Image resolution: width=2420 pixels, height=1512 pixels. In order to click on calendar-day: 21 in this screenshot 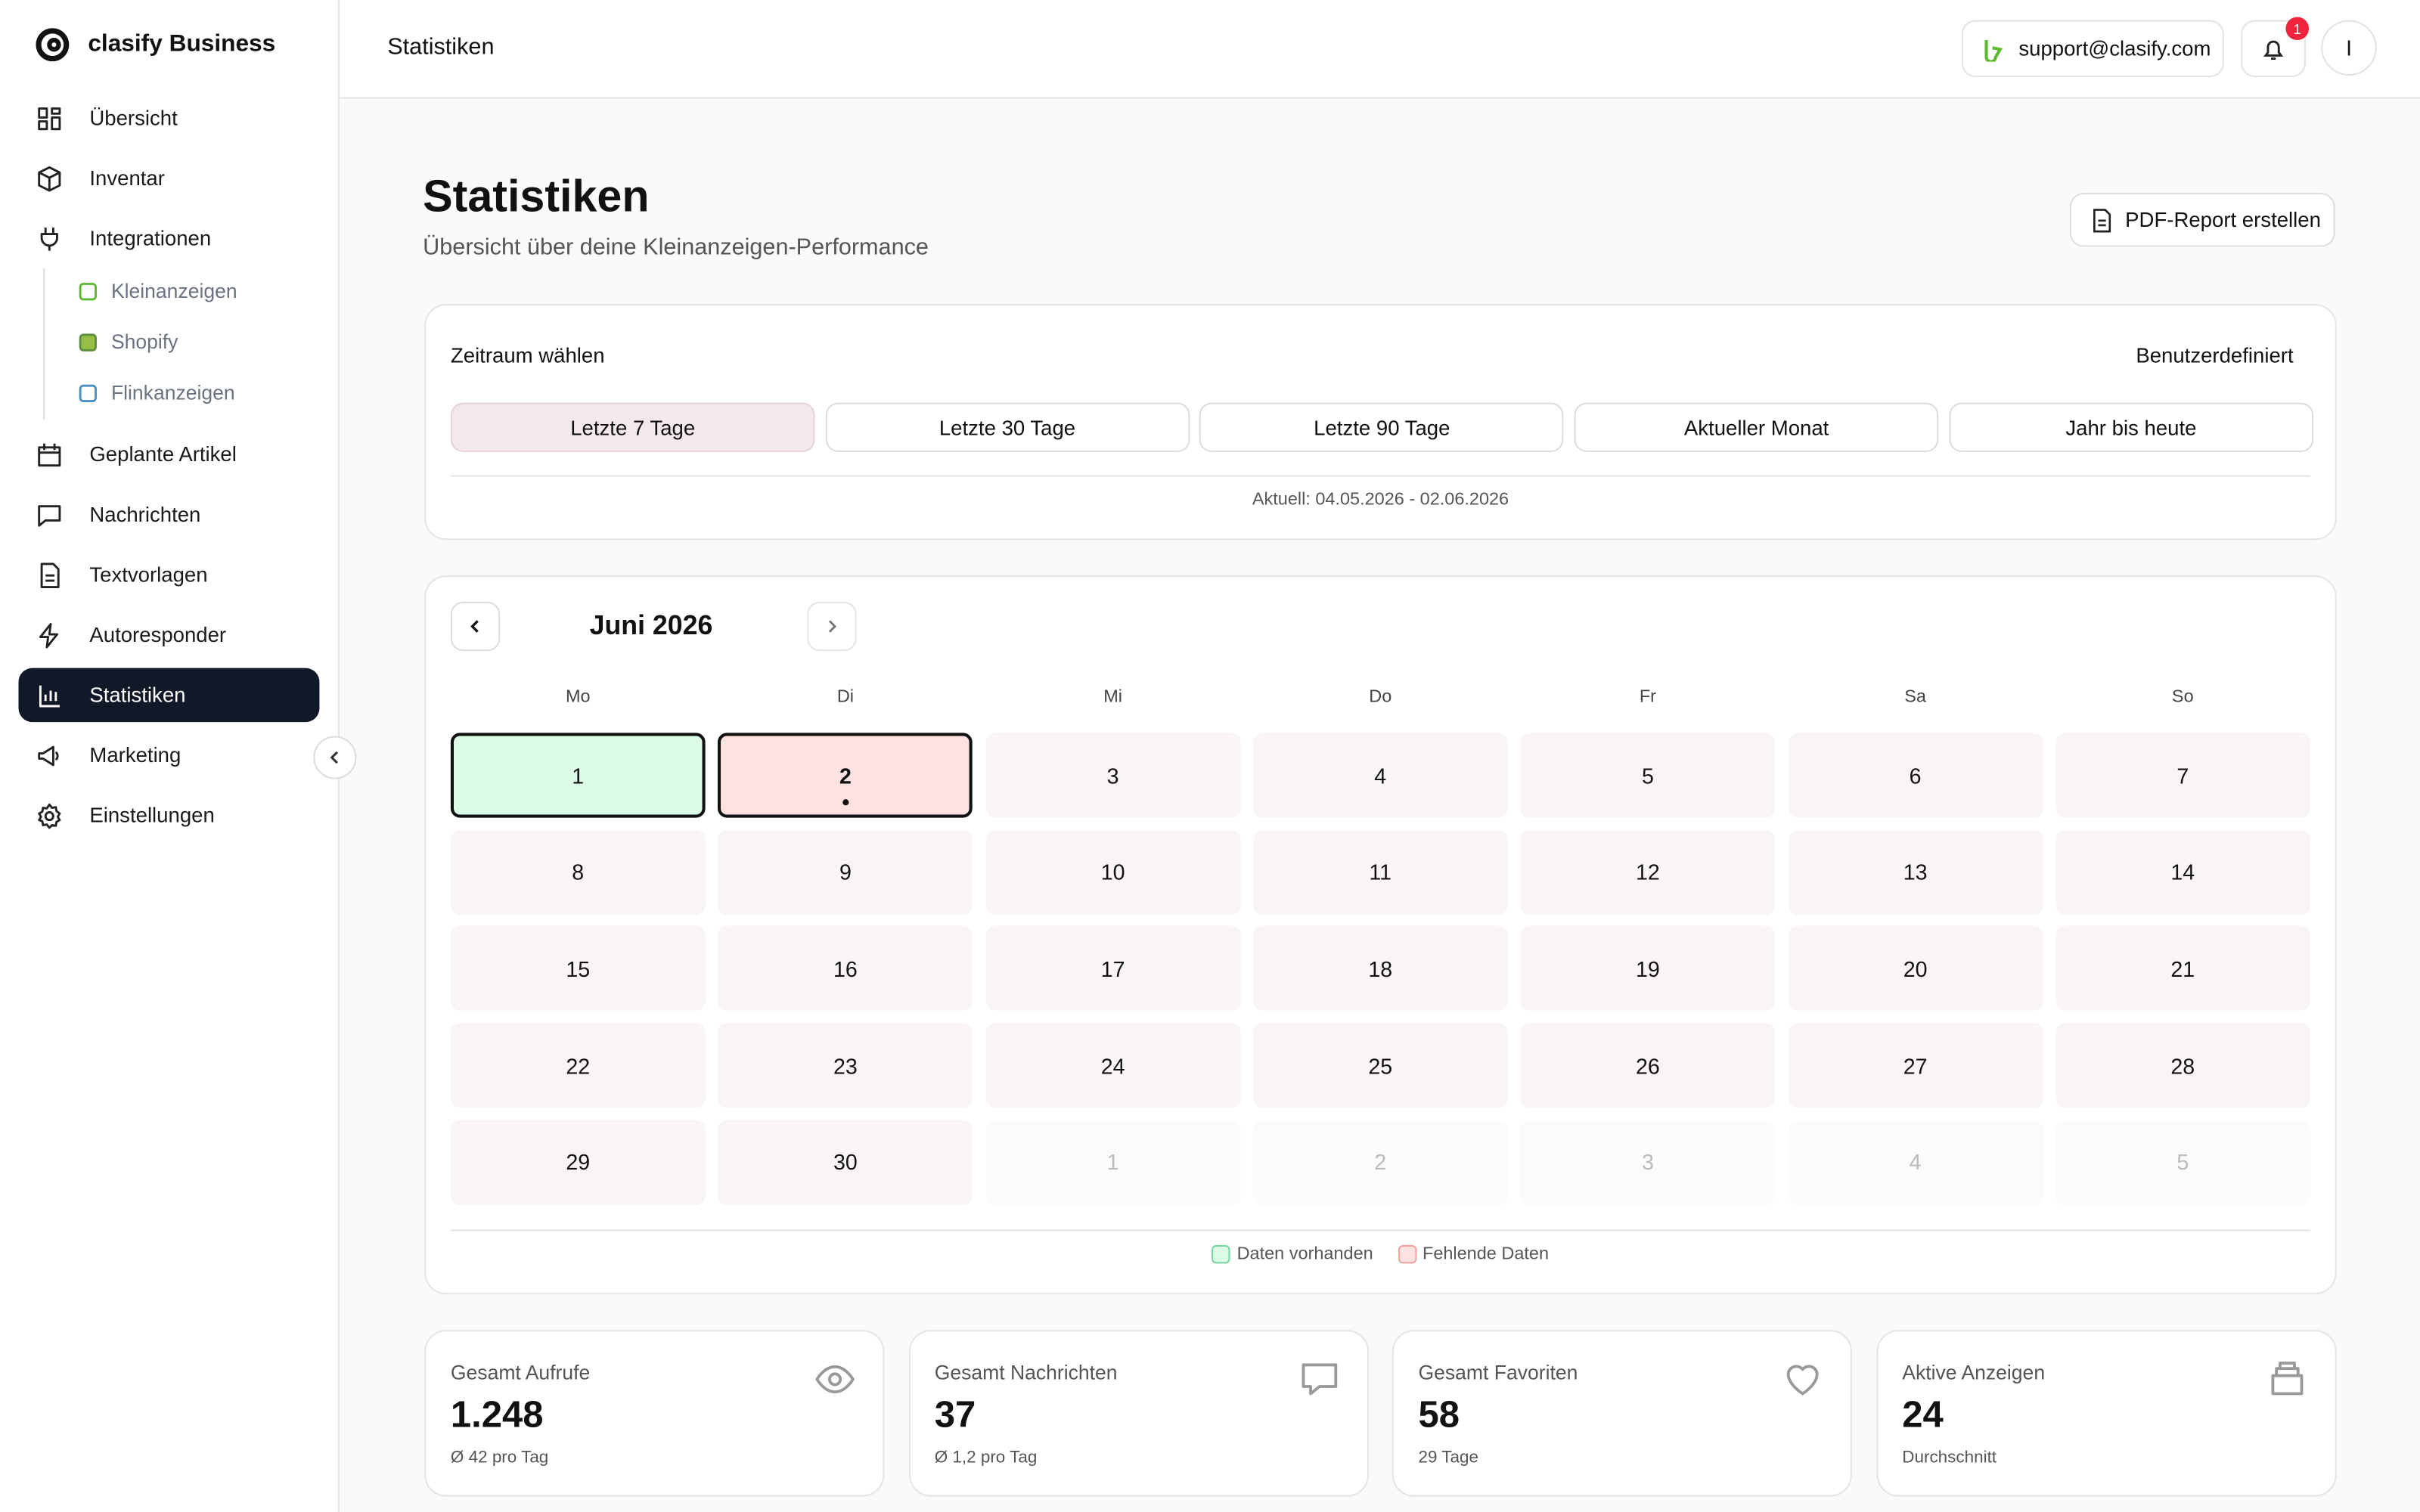, I will do `click(2182, 969)`.